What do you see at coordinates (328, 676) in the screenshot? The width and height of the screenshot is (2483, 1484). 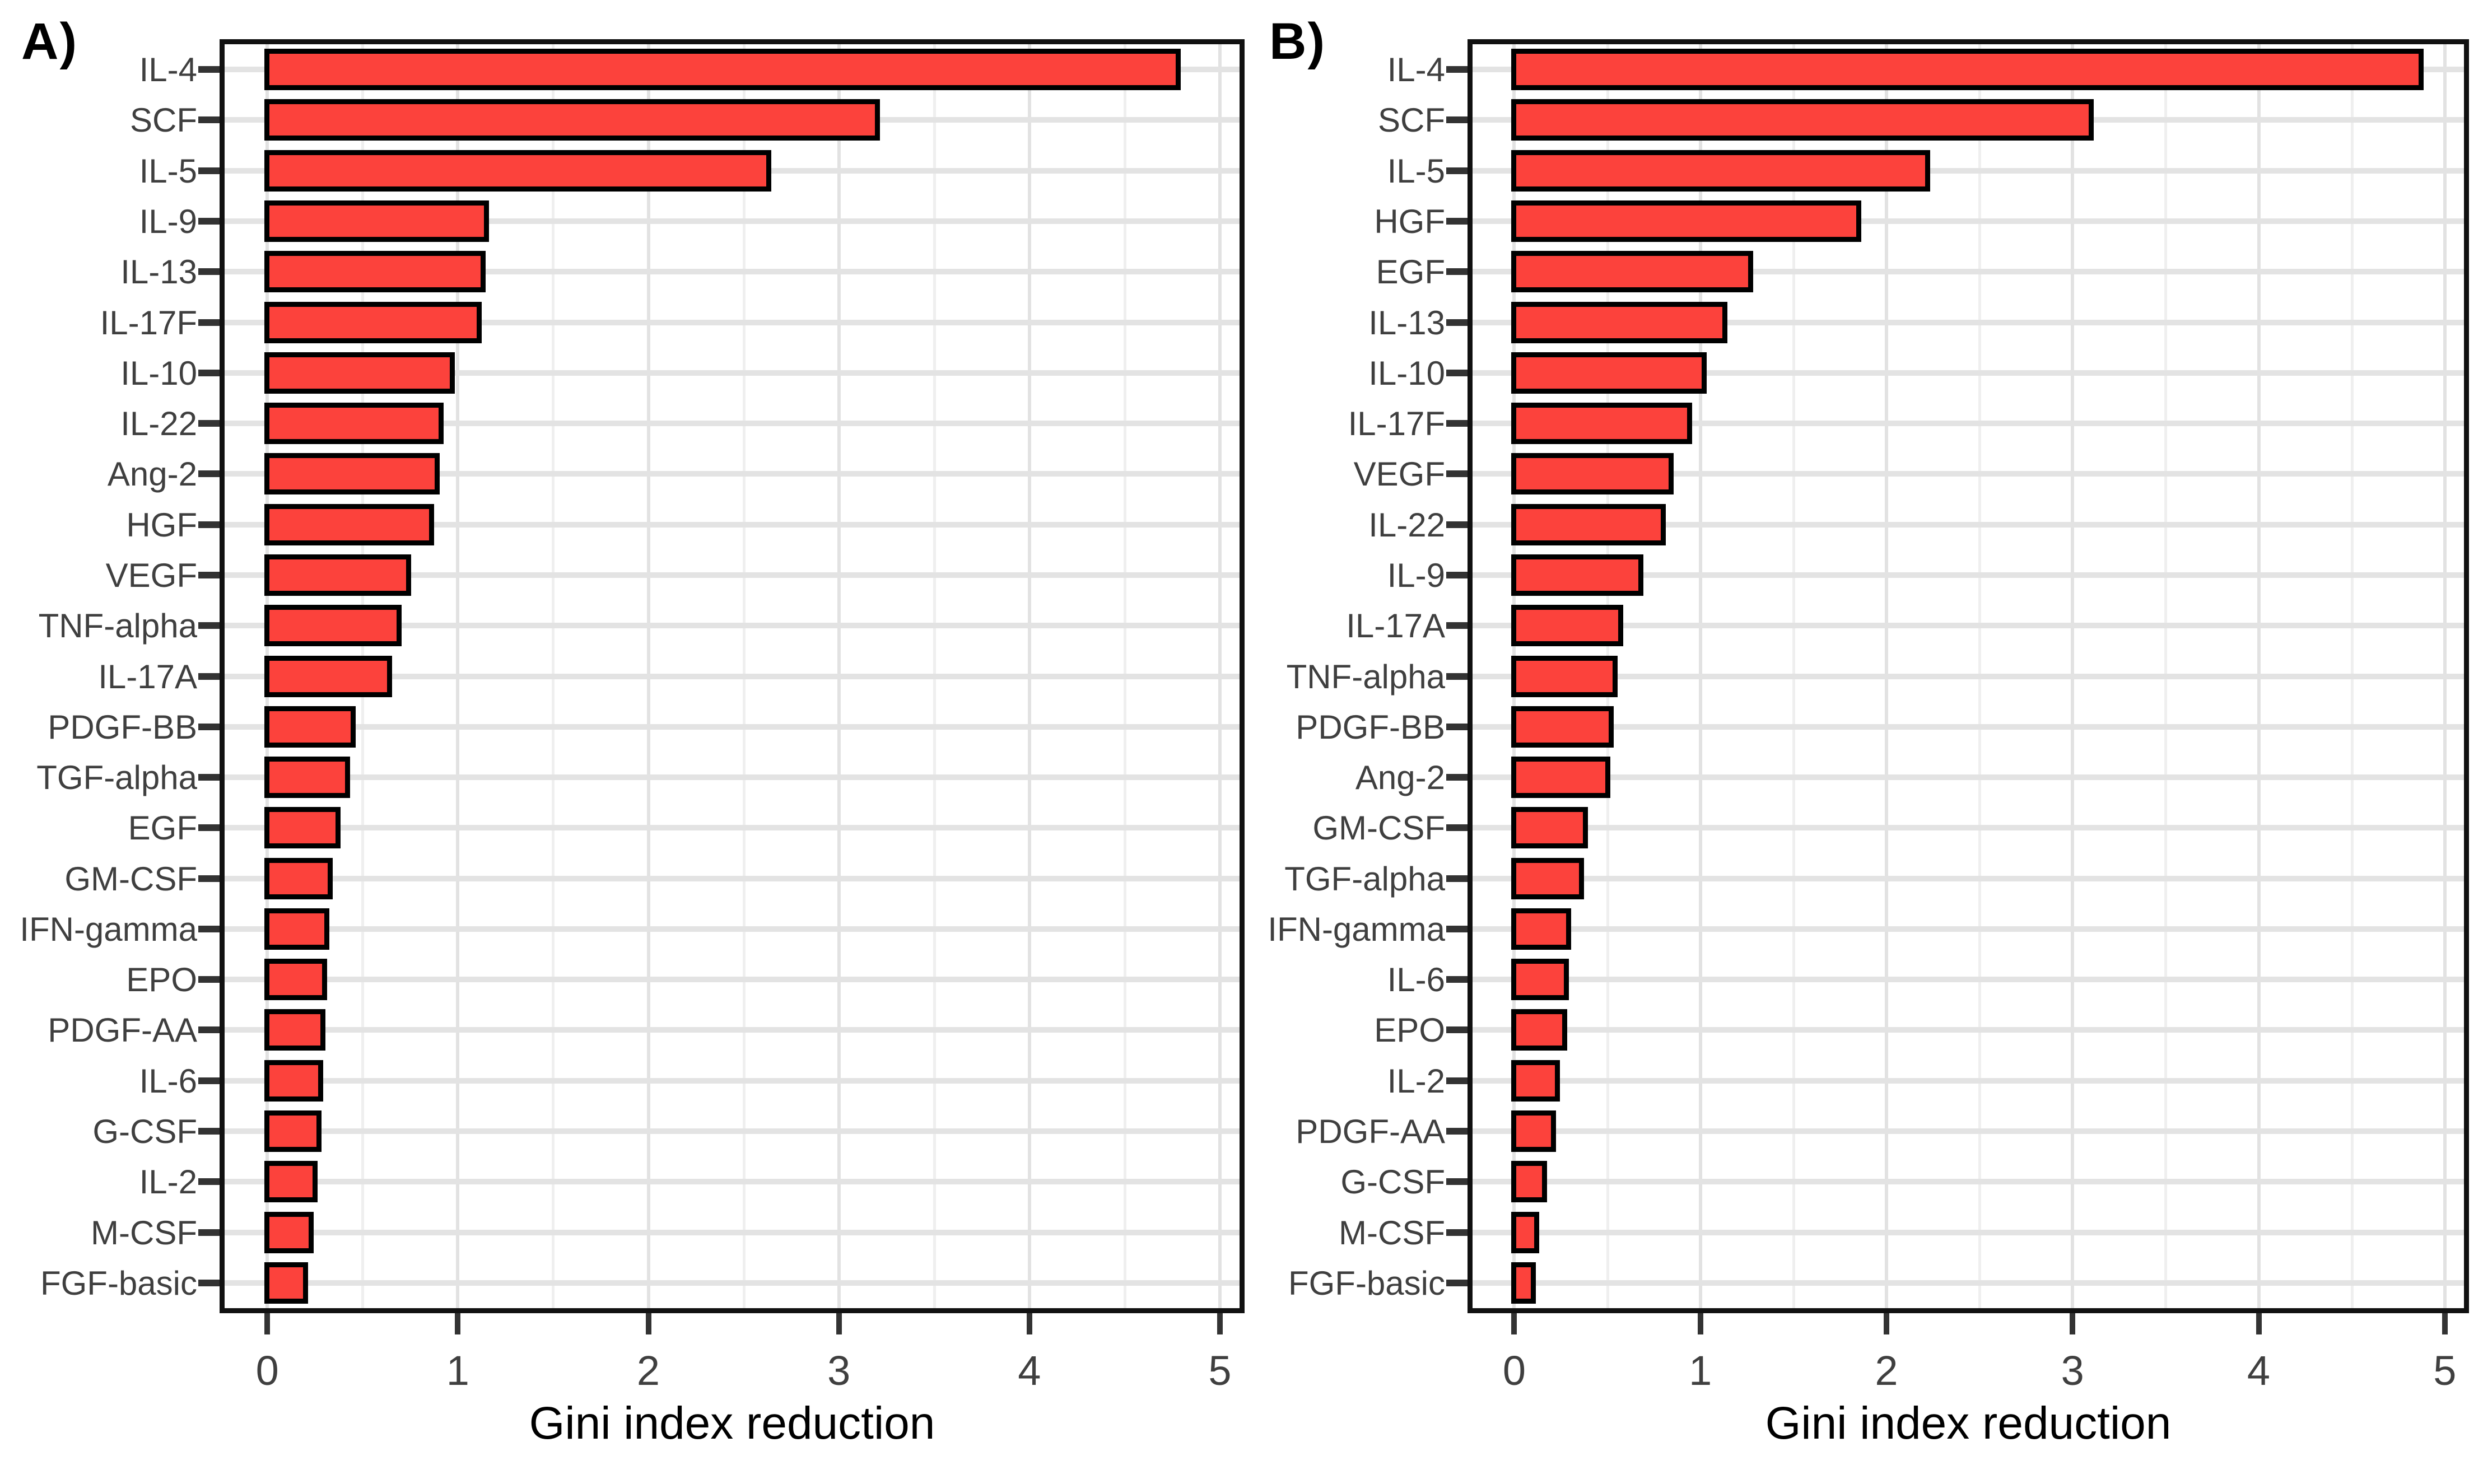 I see `bar-IL-17A` at bounding box center [328, 676].